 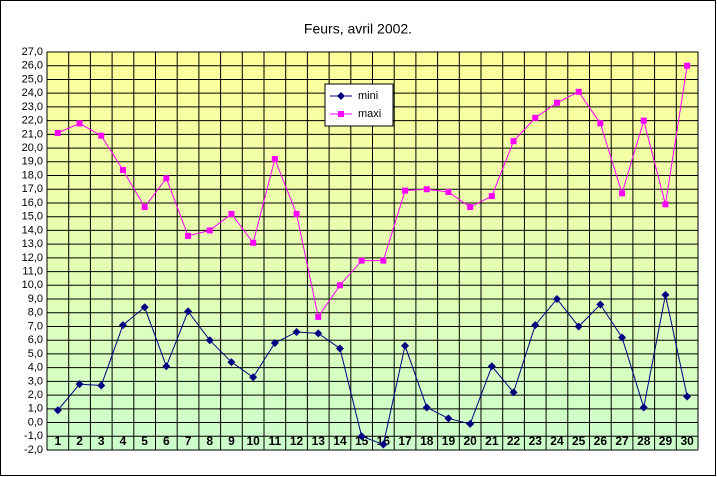 I want to click on x-tick-label: 28, so click(x=644, y=441).